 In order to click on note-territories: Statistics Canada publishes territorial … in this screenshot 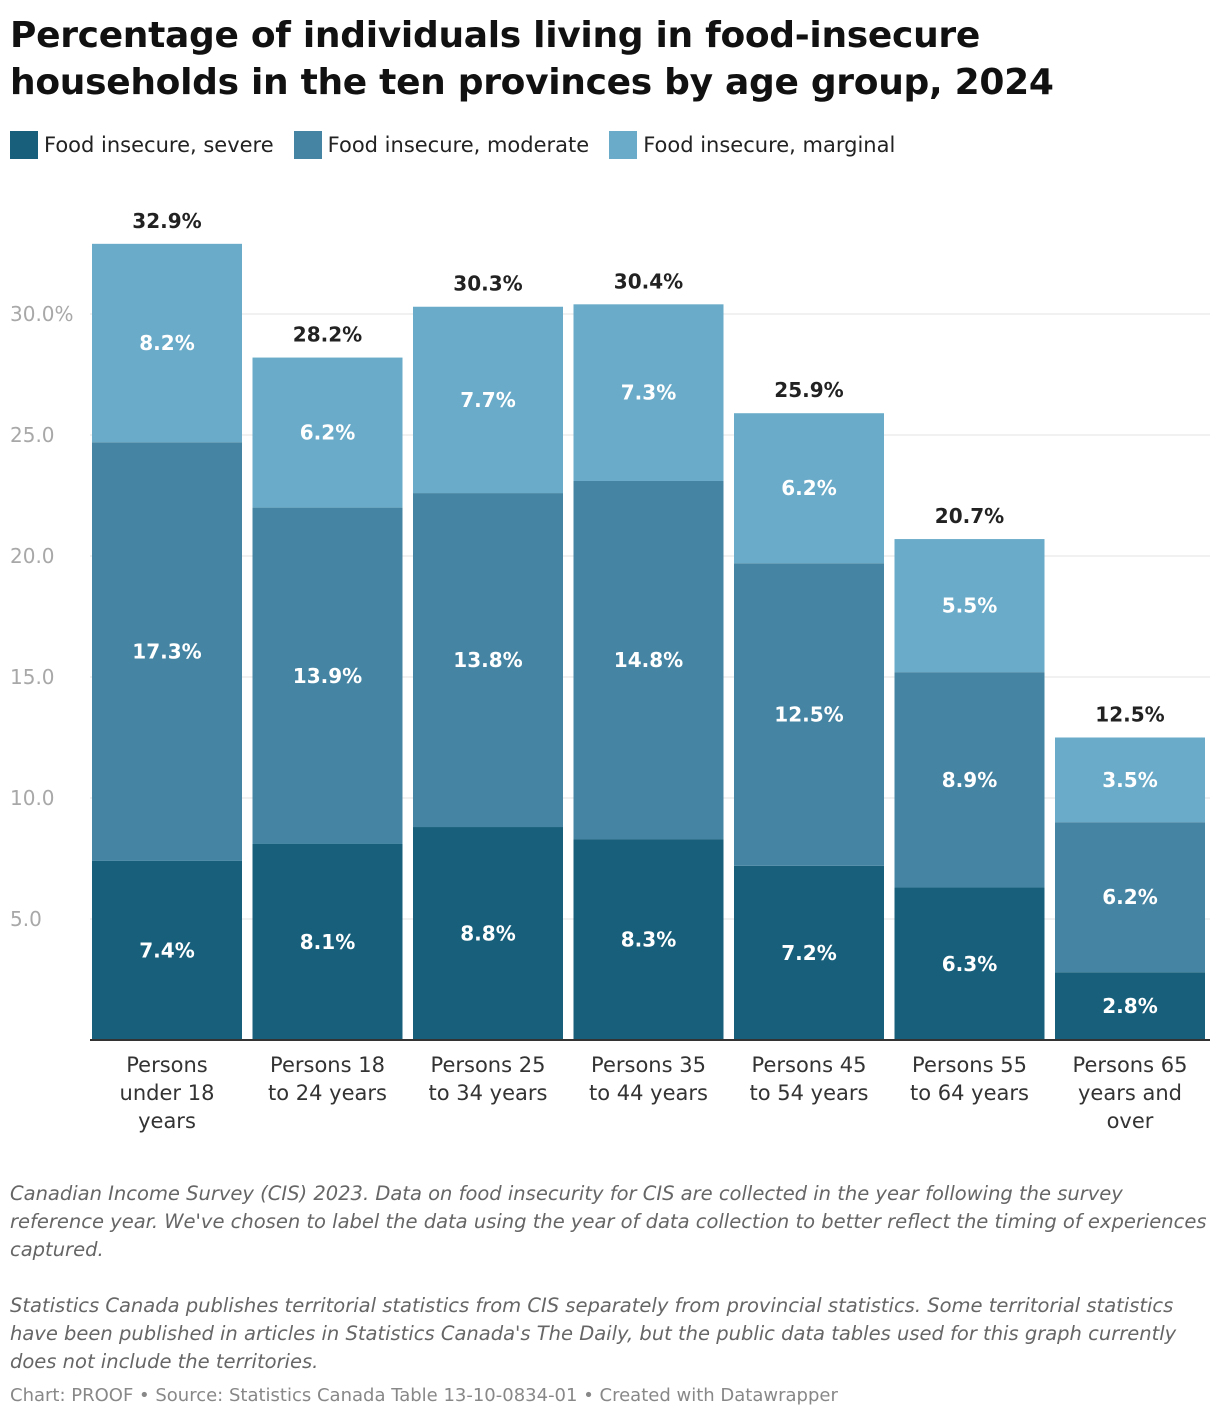, I will do `click(593, 1333)`.